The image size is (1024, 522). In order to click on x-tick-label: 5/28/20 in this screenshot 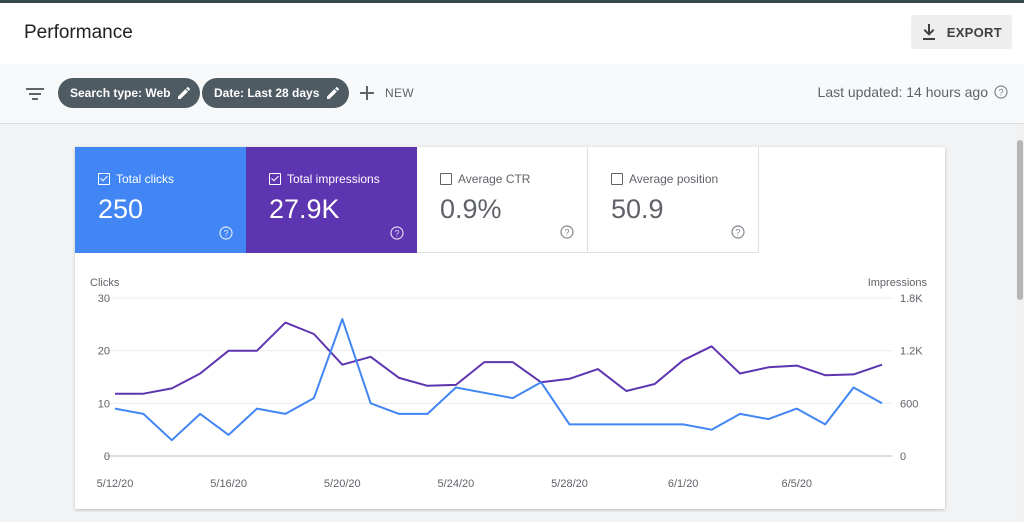, I will do `click(569, 484)`.